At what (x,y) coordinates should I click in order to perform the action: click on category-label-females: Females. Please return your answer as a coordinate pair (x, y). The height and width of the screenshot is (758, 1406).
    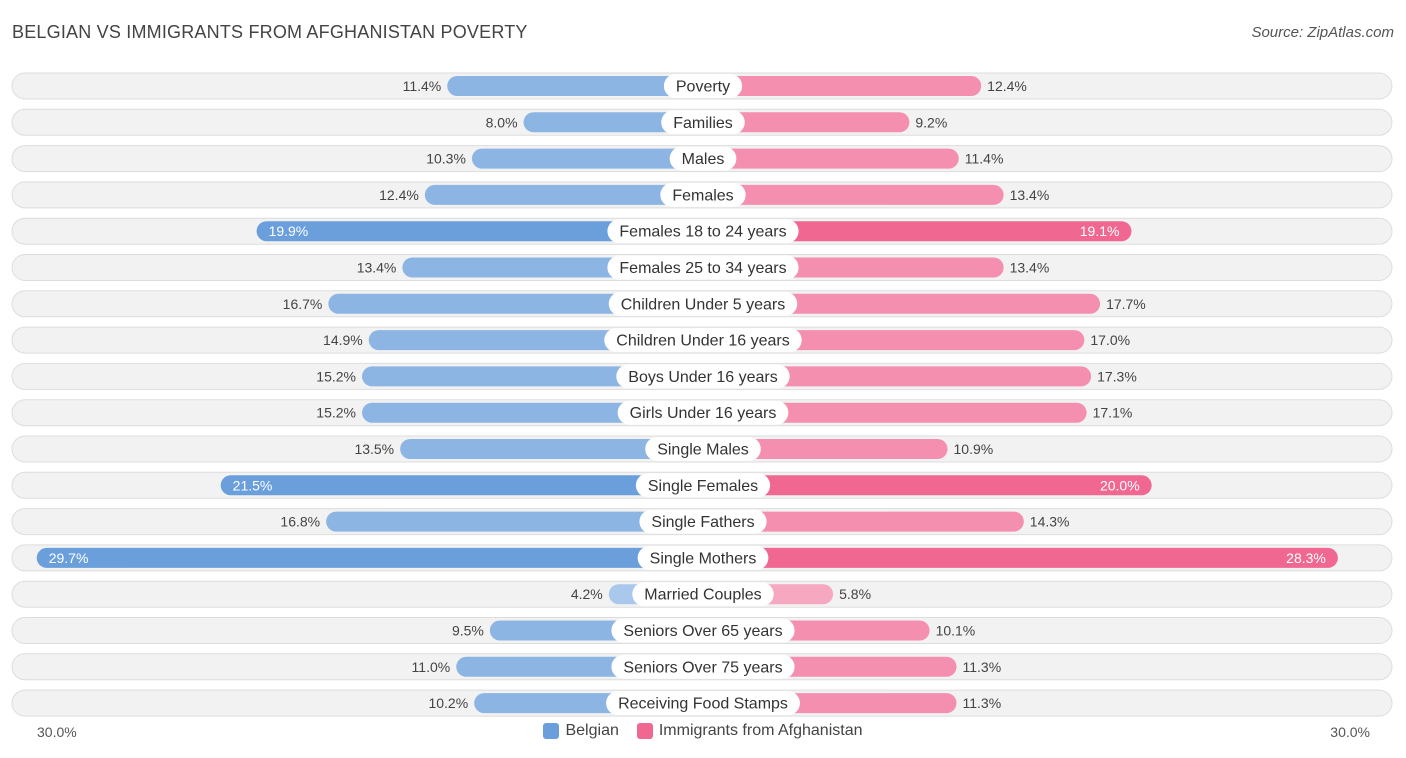
    Looking at the image, I should click on (702, 195).